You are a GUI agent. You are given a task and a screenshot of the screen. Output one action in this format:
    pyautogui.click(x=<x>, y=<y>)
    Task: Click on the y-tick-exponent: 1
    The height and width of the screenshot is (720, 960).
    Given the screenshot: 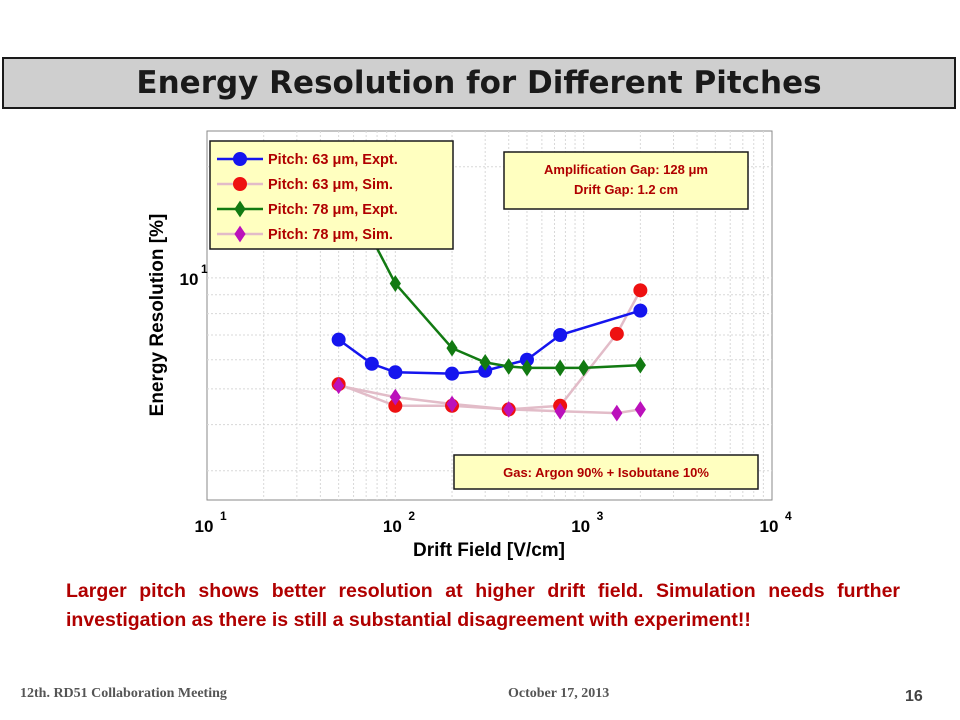 What is the action you would take?
    pyautogui.click(x=204, y=269)
    